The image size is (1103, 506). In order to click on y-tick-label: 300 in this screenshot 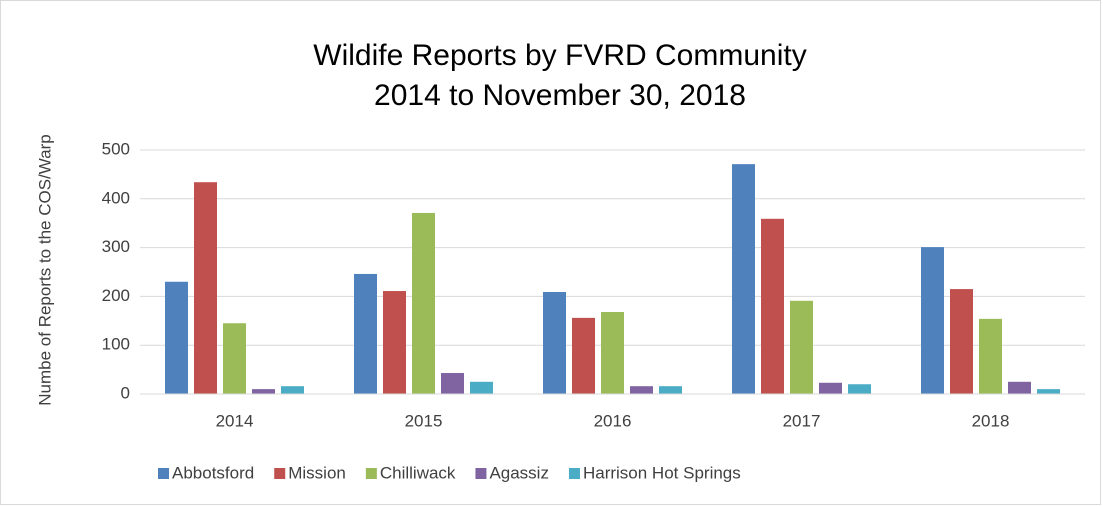, I will do `click(116, 246)`.